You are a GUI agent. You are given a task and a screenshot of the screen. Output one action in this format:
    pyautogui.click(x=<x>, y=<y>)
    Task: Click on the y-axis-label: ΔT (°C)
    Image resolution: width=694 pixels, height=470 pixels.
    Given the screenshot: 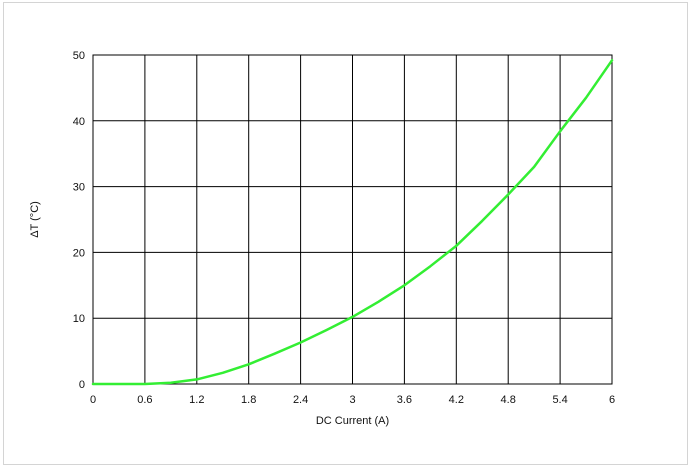 What is the action you would take?
    pyautogui.click(x=35, y=219)
    